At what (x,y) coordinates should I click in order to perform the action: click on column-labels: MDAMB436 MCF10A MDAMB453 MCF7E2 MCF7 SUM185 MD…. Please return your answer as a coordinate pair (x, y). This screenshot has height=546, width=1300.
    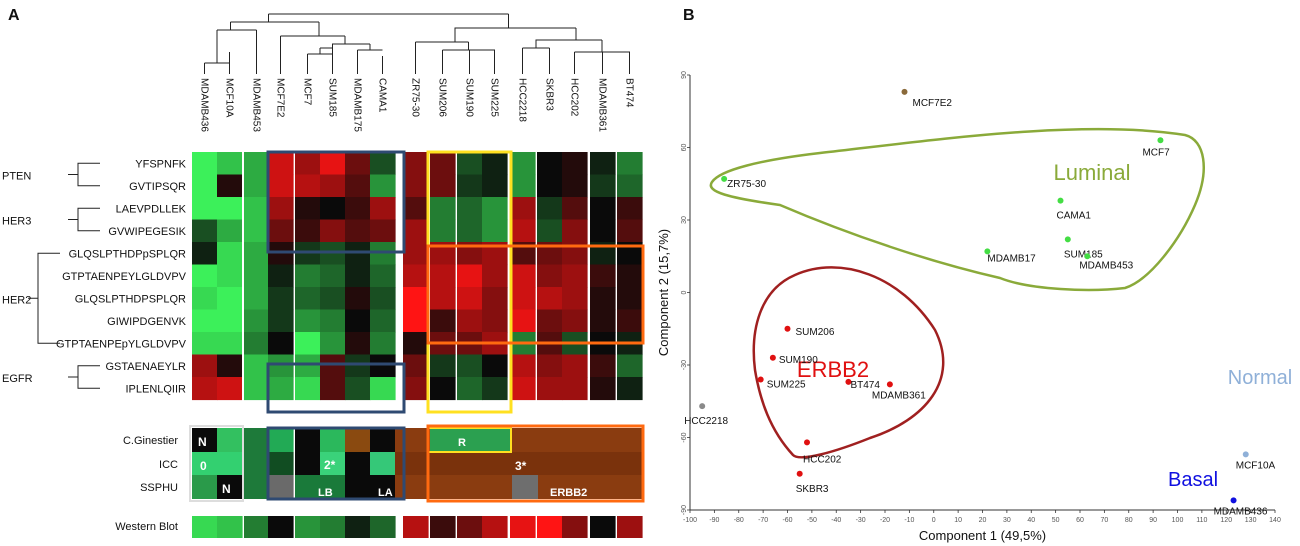
    Looking at the image, I should click on (417, 105).